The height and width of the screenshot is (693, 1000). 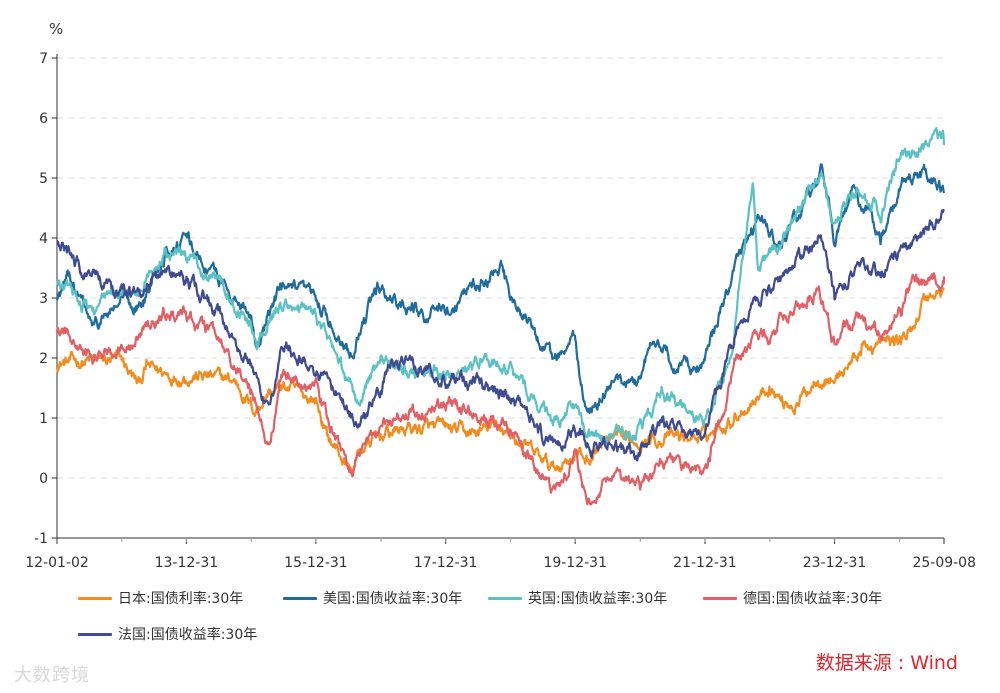 What do you see at coordinates (187, 563) in the screenshot?
I see `x-tick-label: 13-12-31` at bounding box center [187, 563].